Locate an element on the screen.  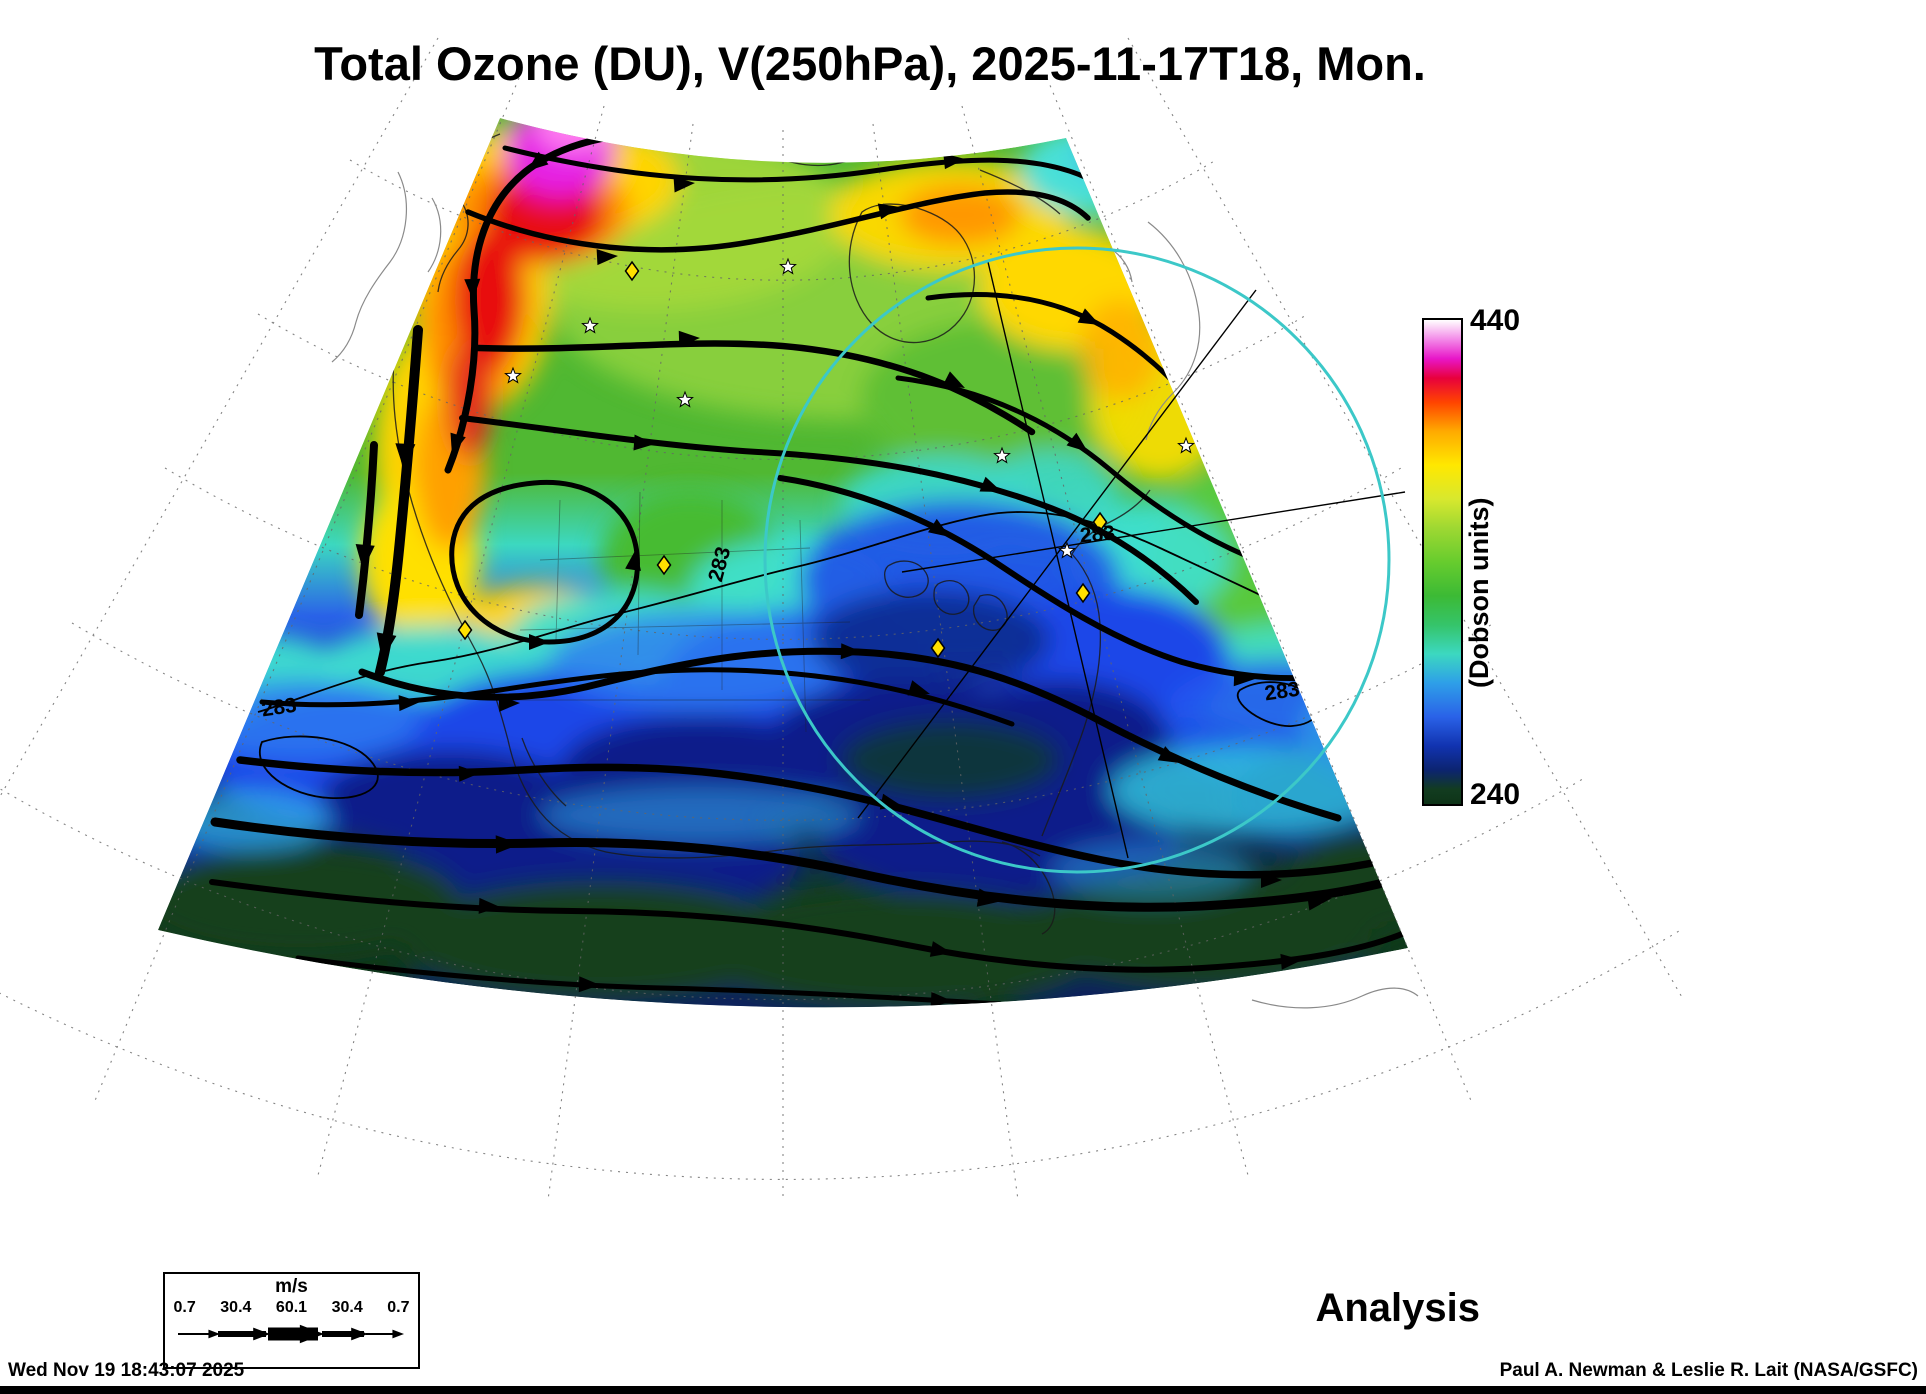
wind-tick-labels: 0.7 30.4 60.1 30.4 0.7 is located at coordinates (292, 1308).